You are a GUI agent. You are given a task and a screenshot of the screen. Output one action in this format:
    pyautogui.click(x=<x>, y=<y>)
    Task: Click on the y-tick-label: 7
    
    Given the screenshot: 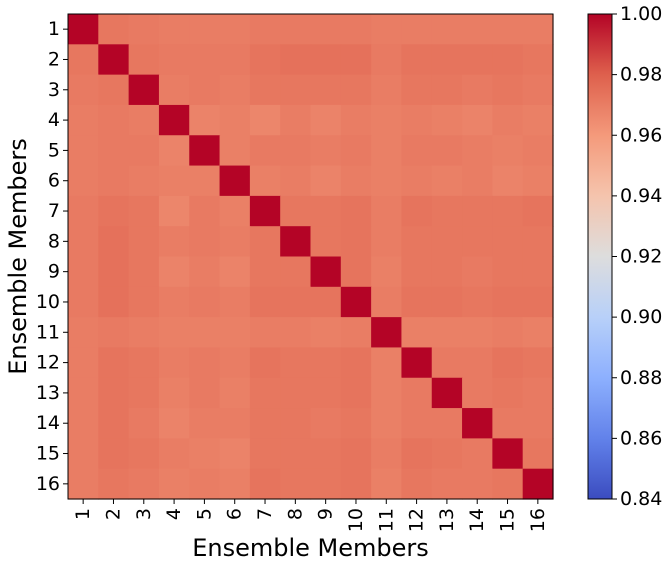 What is the action you would take?
    pyautogui.click(x=54, y=211)
    